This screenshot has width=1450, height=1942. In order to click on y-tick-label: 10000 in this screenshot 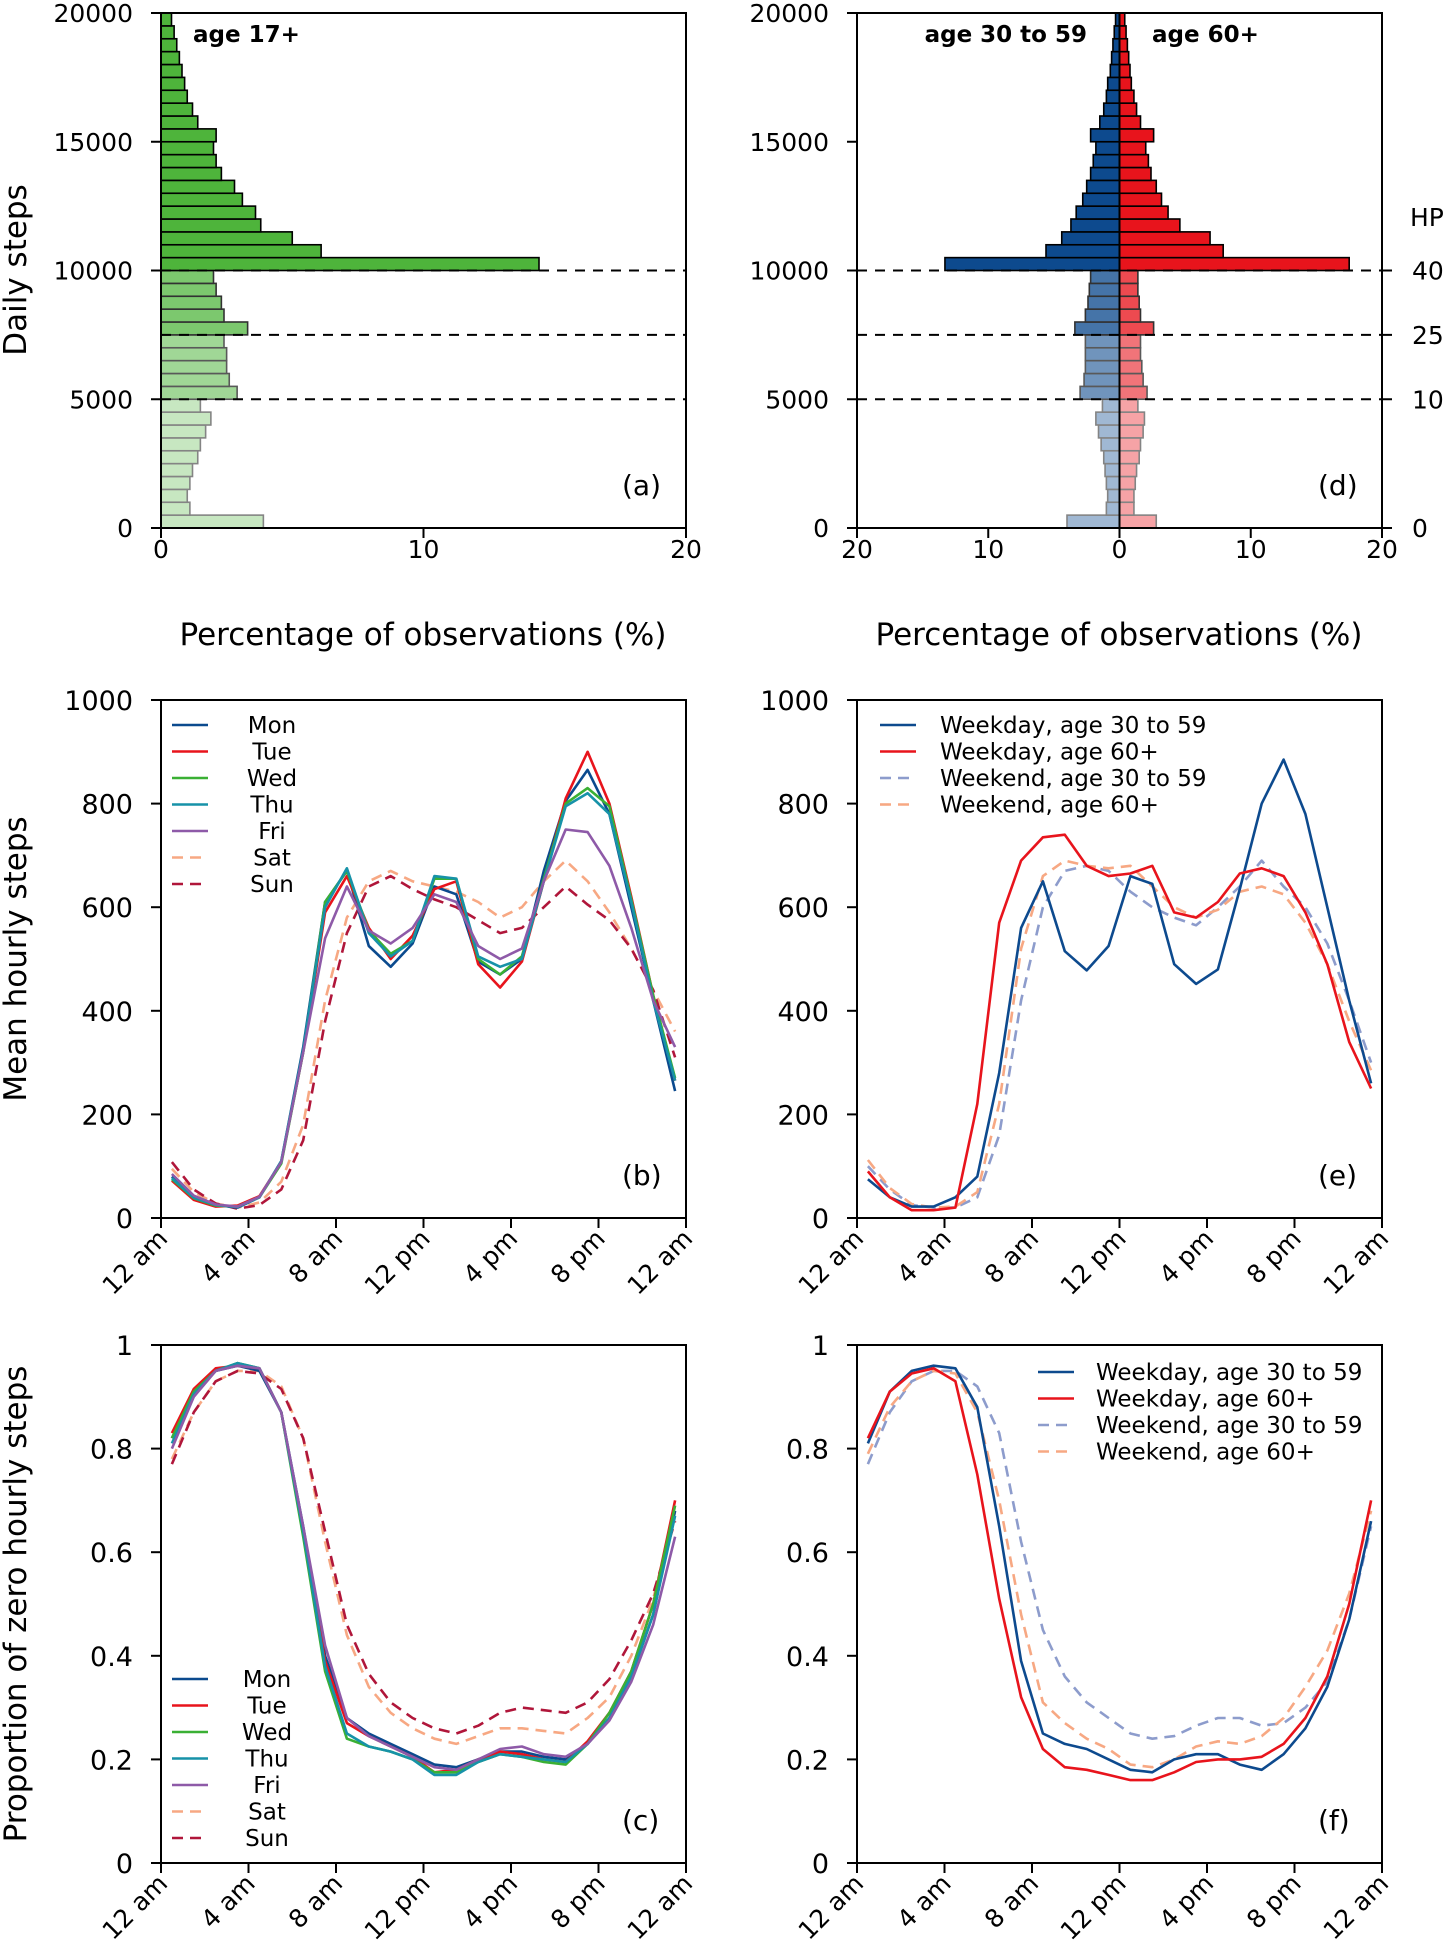, I will do `click(93, 271)`.